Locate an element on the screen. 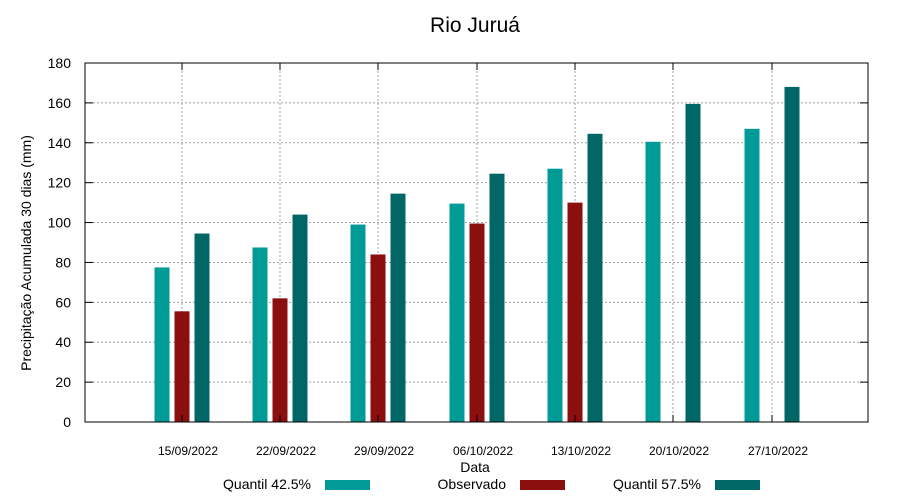  y-tick-label: 60 is located at coordinates (63, 302).